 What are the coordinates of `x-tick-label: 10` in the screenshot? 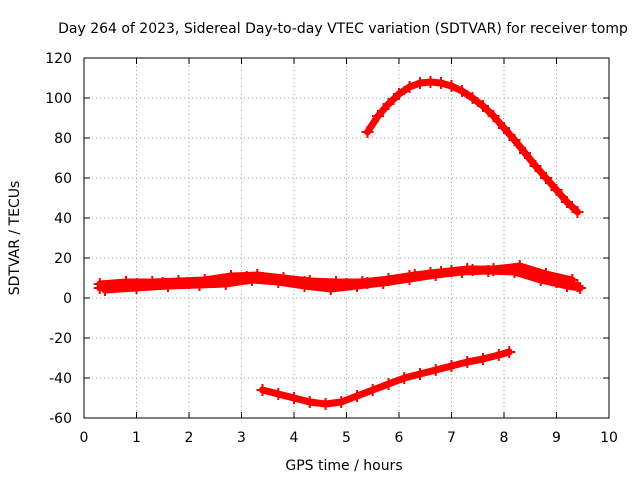 It's located at (609, 438).